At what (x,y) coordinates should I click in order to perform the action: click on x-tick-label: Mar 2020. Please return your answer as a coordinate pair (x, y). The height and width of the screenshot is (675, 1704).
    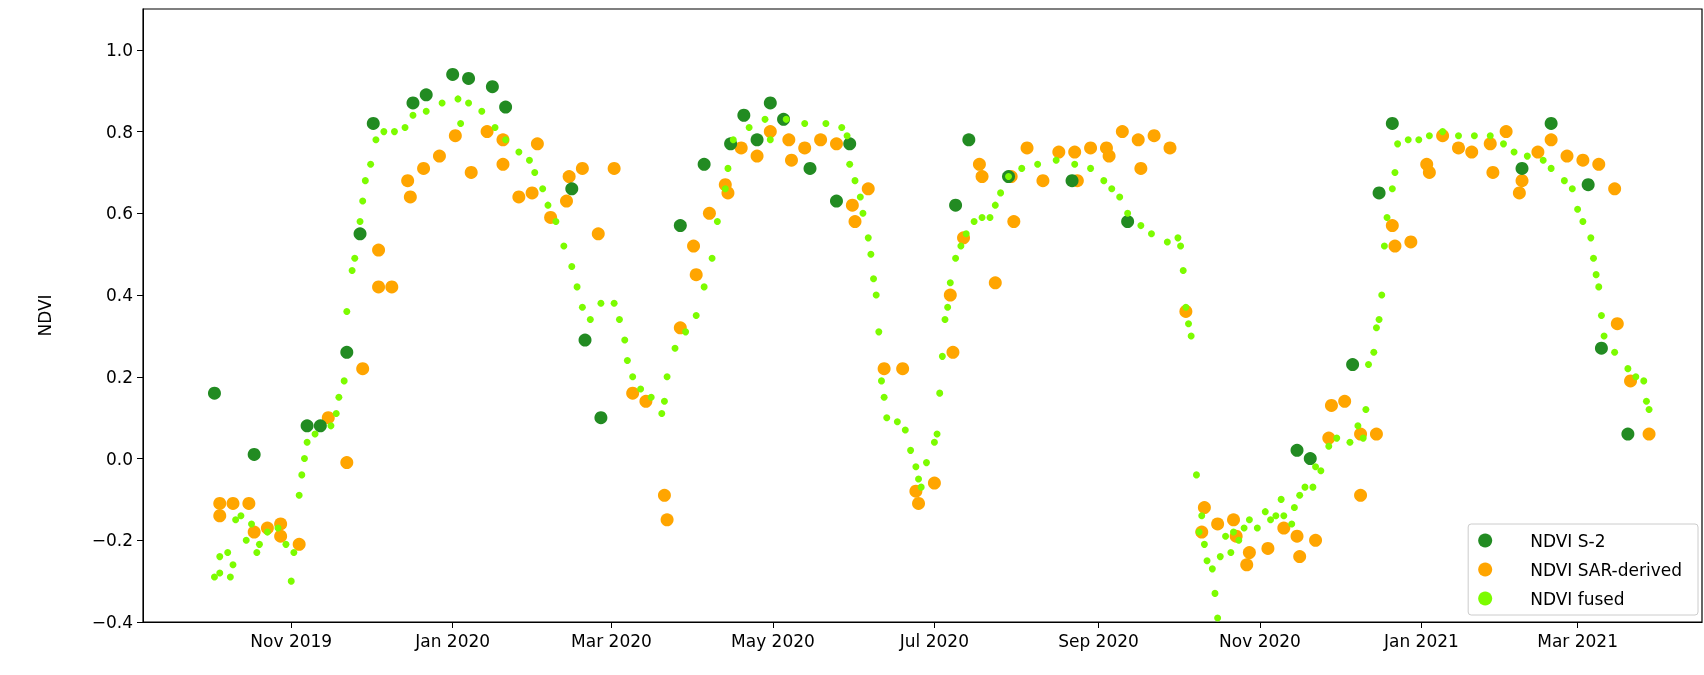
    Looking at the image, I should click on (611, 640).